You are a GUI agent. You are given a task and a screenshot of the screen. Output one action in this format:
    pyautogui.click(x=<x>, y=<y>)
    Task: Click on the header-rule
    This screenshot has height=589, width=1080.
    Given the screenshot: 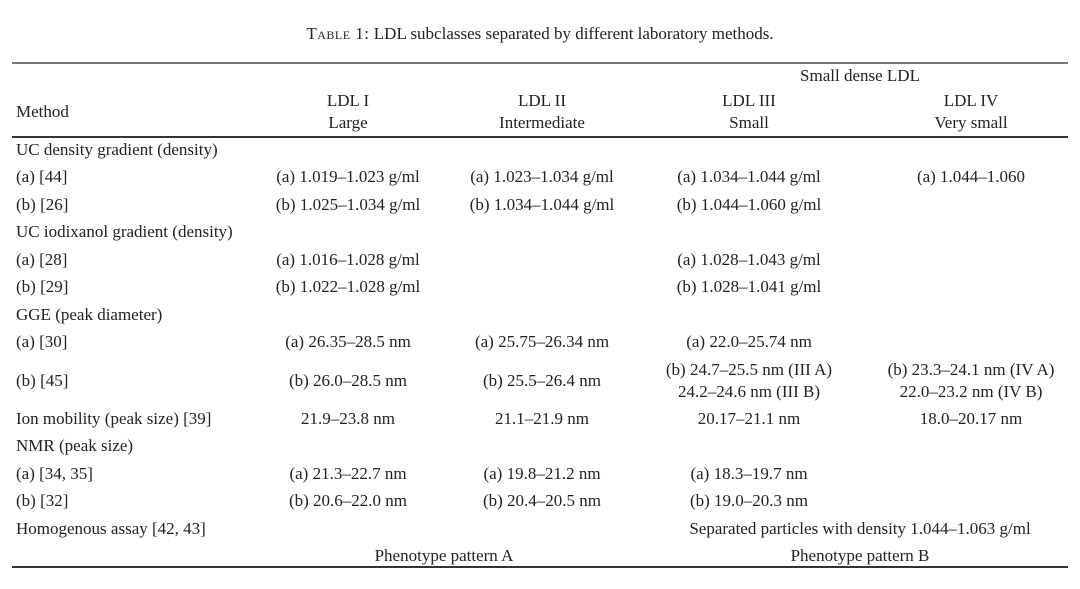 What is the action you would take?
    pyautogui.click(x=540, y=137)
    